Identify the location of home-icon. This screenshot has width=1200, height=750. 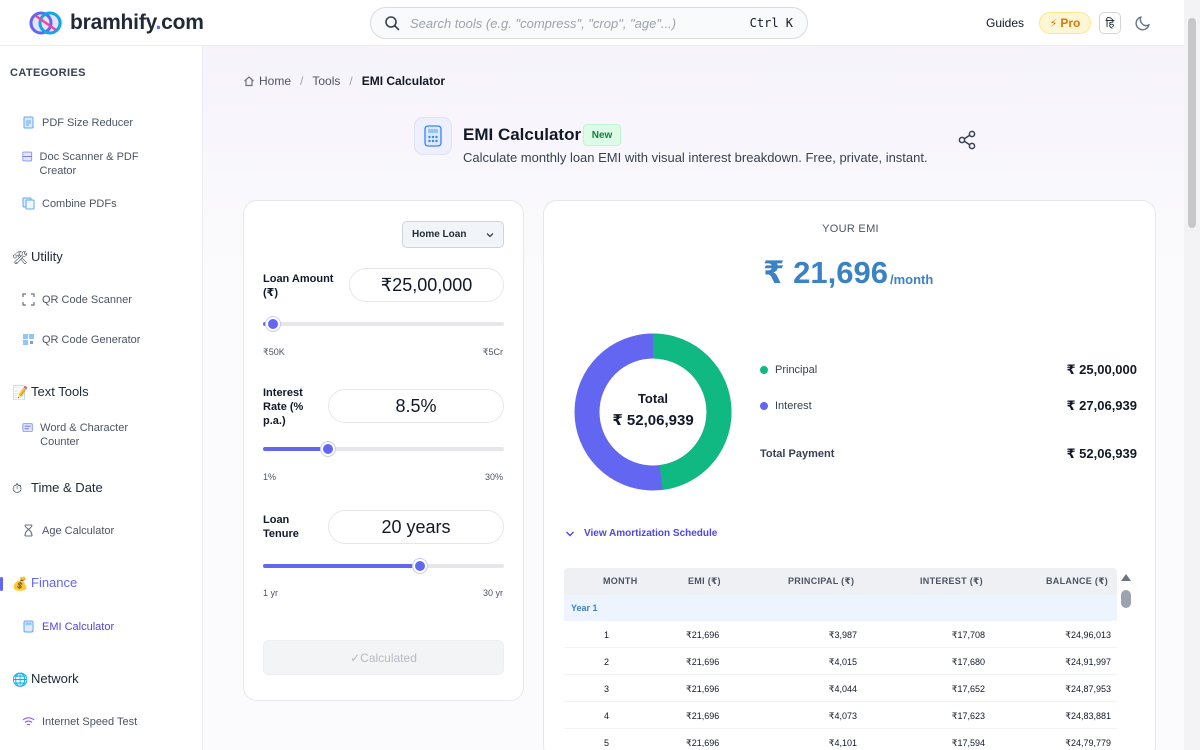
(249, 81).